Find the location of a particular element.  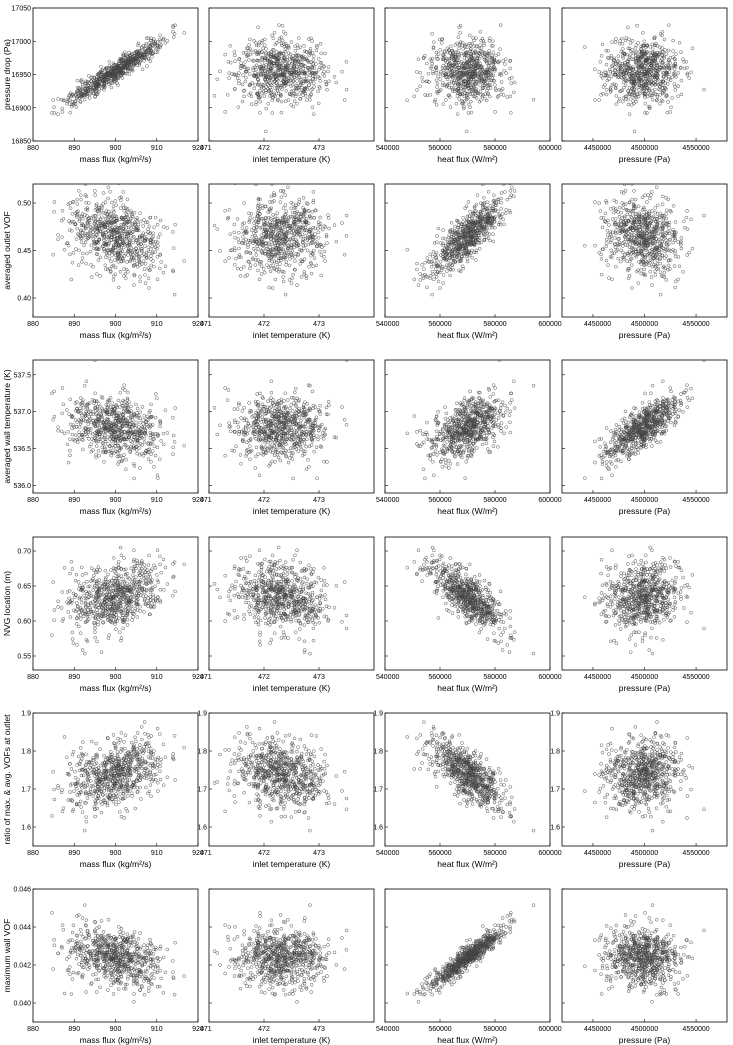

scatter-points is located at coordinates (118, 69).